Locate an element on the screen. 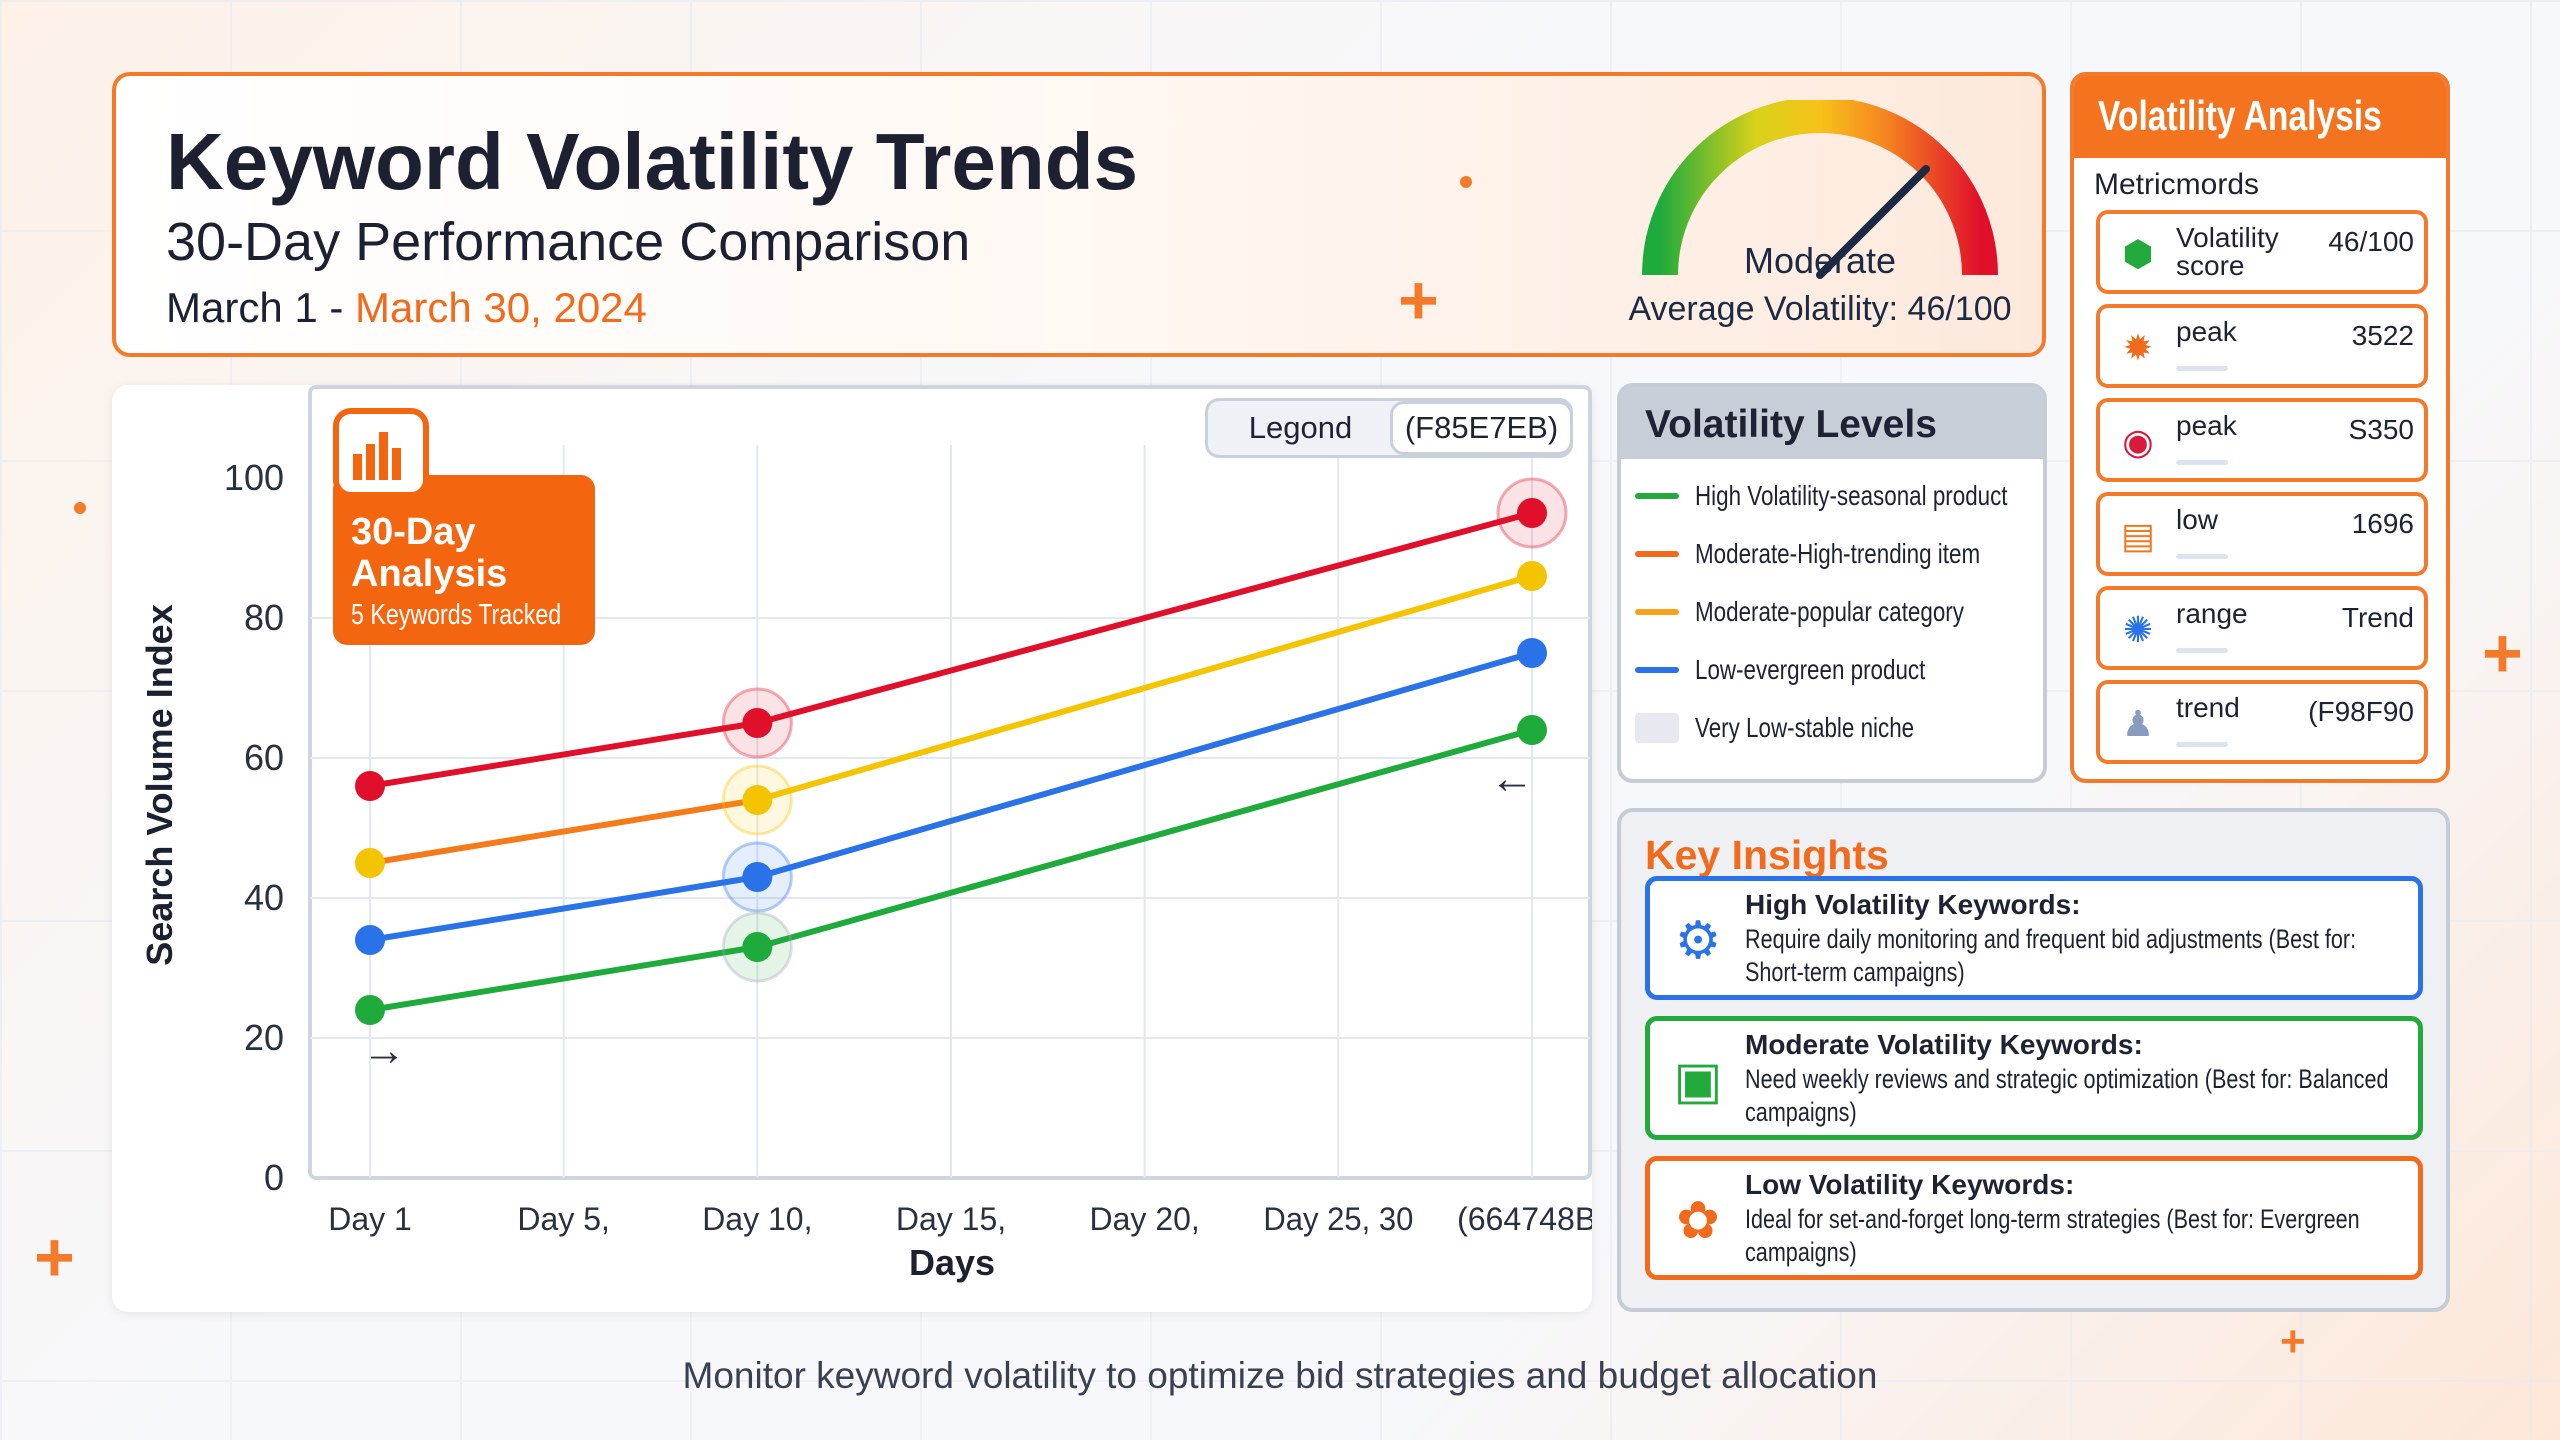 Image resolution: width=2560 pixels, height=1440 pixels. target-icon: ◉ is located at coordinates (2138, 441).